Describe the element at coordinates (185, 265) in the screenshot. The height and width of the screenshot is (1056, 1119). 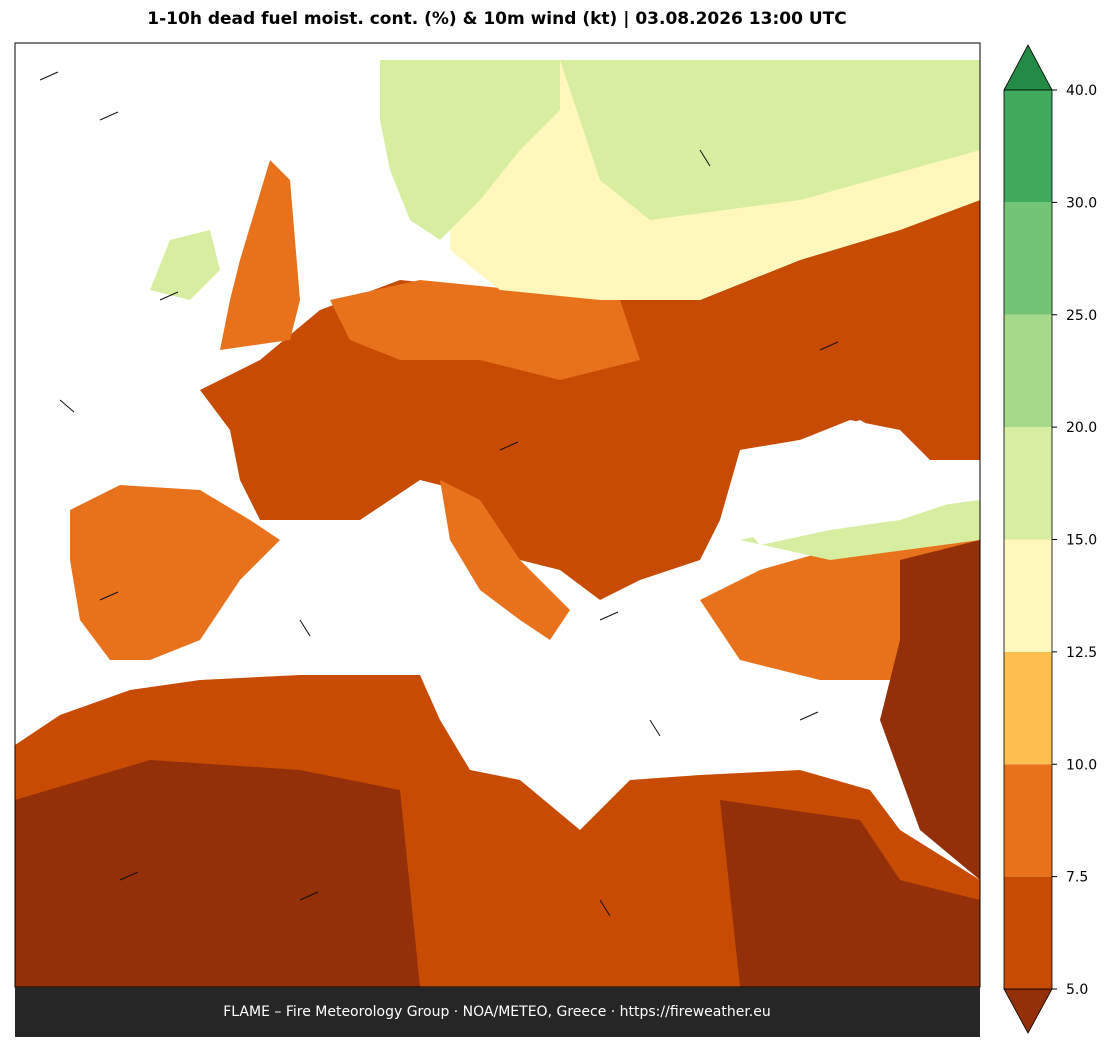
I see `land-ireland` at that location.